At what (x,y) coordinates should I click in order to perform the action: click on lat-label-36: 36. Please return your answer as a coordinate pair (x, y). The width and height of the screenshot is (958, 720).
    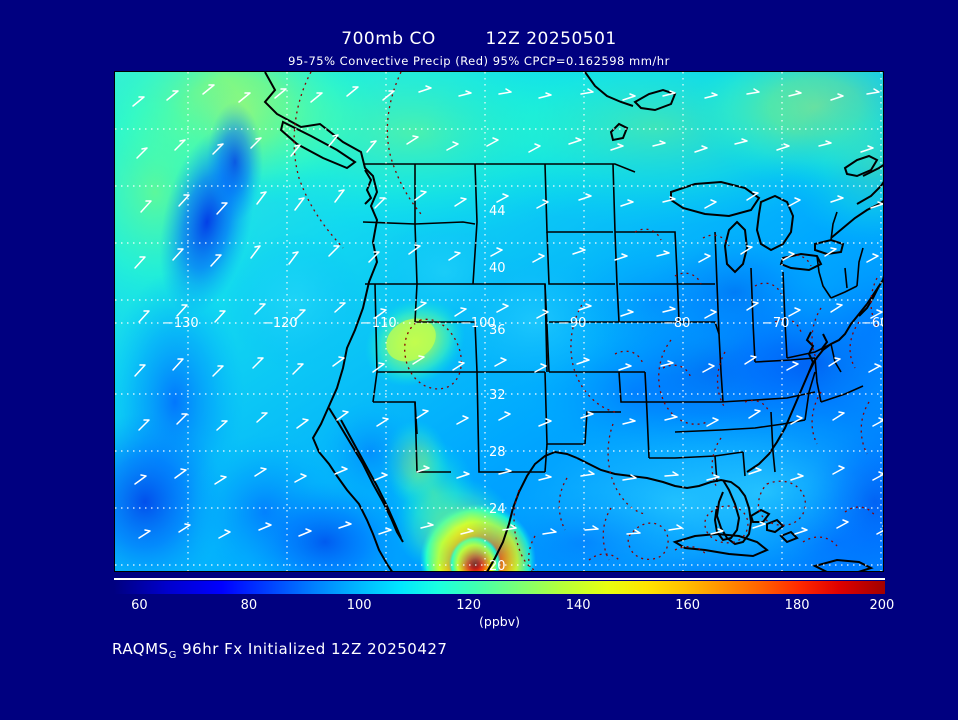
    Looking at the image, I should click on (497, 330).